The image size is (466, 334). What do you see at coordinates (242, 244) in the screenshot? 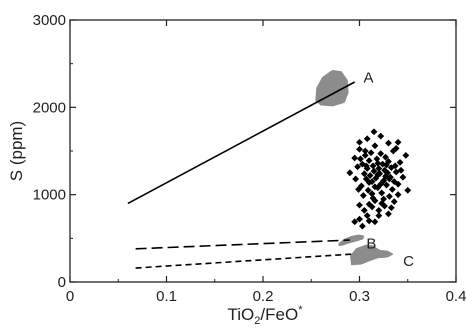
I see `line-B` at bounding box center [242, 244].